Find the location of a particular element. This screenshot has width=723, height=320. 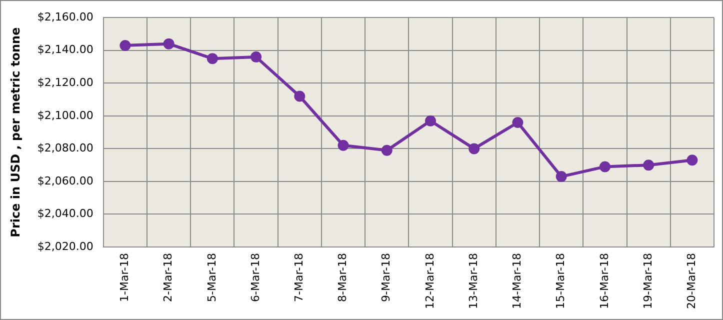

y-axis-title: Price in USD , per metric tonne is located at coordinates (15, 132).